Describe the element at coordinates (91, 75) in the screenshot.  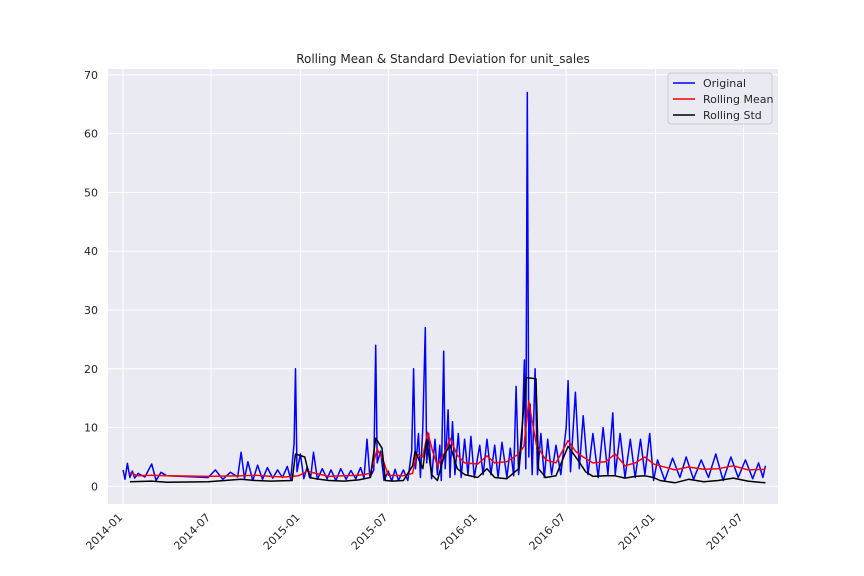
I see `y-tick-label: 70` at that location.